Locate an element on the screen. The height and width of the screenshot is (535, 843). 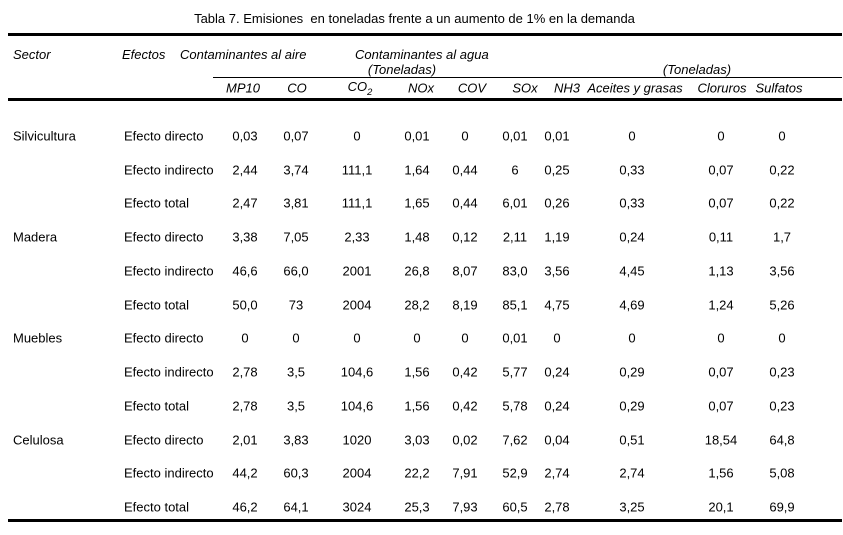
col-header-aceites-y-grasas: Aceites y grasas is located at coordinates (635, 87).